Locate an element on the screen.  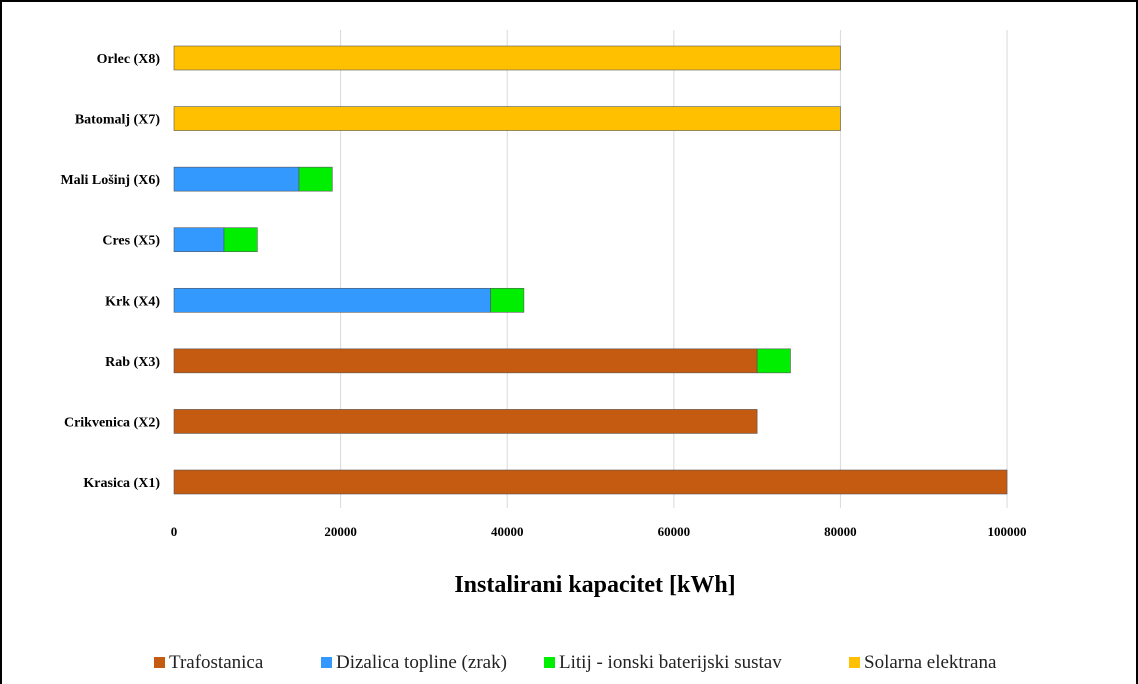
x-tick-label: 0 is located at coordinates (174, 531).